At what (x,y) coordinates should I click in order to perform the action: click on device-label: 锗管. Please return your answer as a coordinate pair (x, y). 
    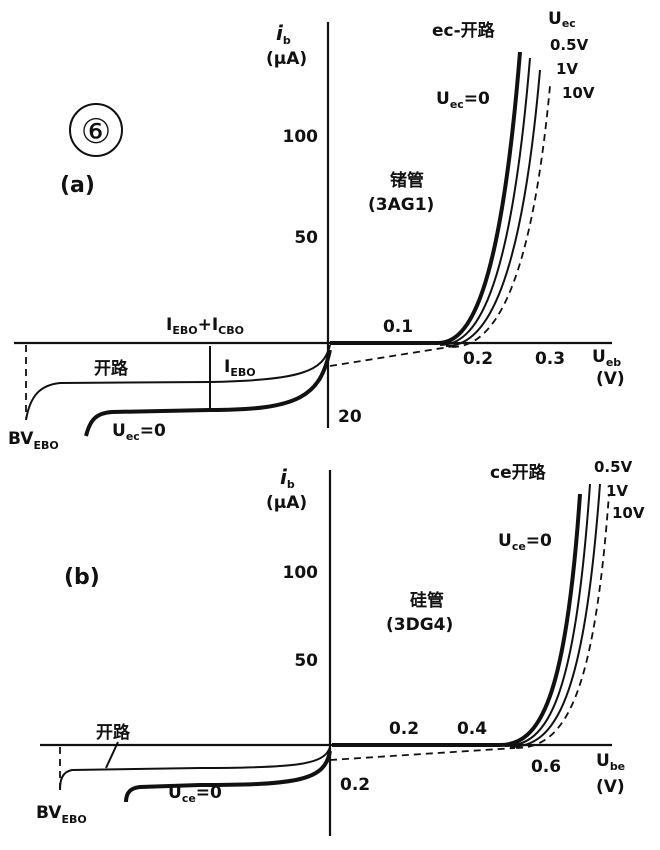
    Looking at the image, I should click on (407, 180).